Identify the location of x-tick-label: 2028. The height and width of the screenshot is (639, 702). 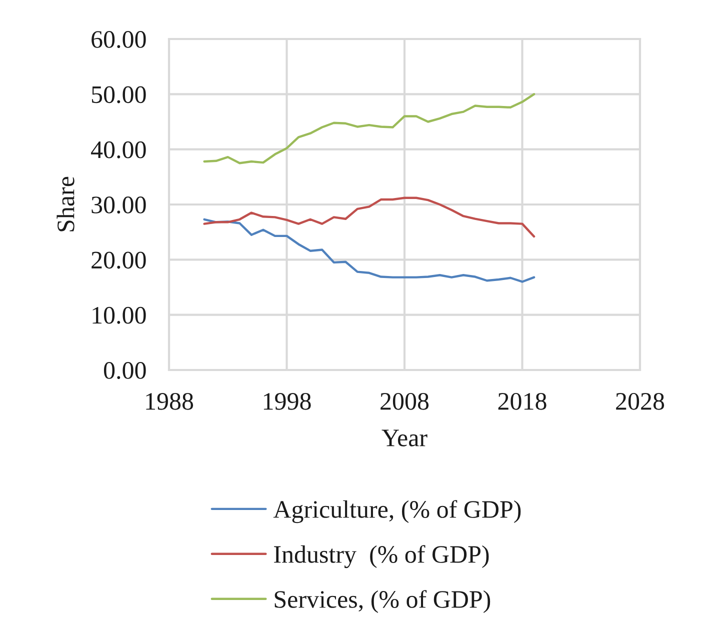
(640, 401).